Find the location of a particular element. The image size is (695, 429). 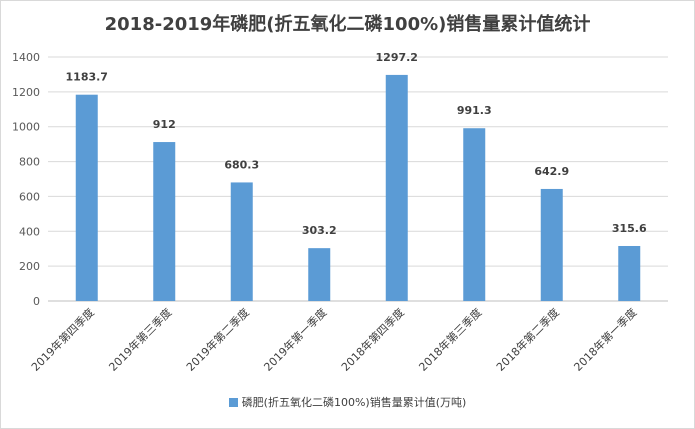

y-tick-label: 400 is located at coordinates (29, 231).